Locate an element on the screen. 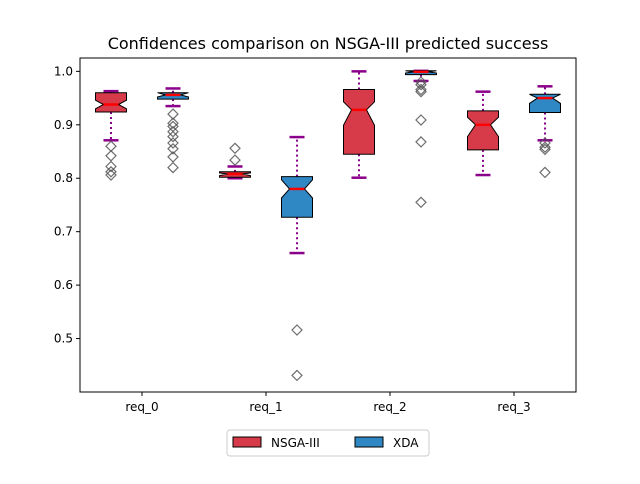 The width and height of the screenshot is (640, 484). x-tick-label: req_1 is located at coordinates (265, 407).